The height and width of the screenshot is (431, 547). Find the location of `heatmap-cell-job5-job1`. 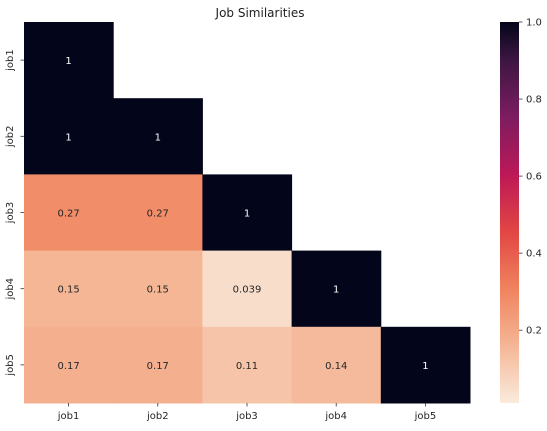

heatmap-cell-job5-job1 is located at coordinates (69, 365).